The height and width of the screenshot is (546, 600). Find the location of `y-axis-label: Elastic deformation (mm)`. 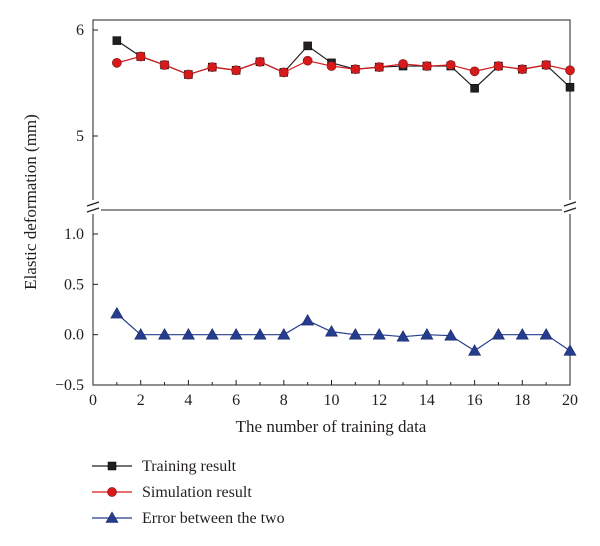

y-axis-label: Elastic deformation (mm) is located at coordinates (30, 202).